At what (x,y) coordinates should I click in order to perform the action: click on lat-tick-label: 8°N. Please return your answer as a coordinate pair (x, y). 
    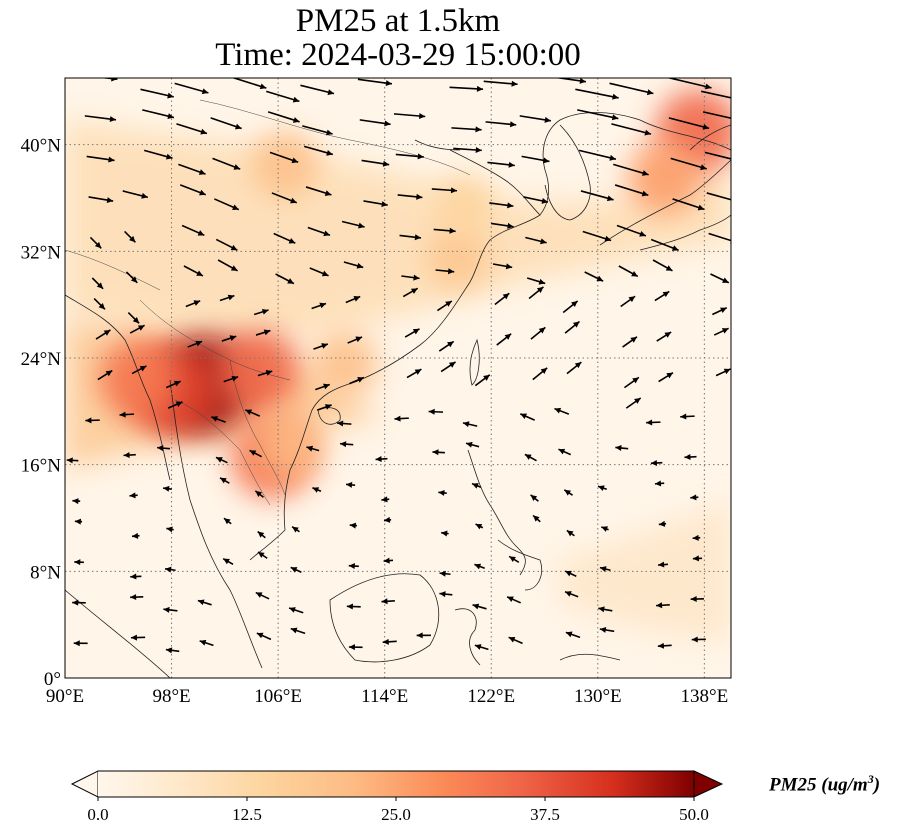
    Looking at the image, I should click on (45, 572).